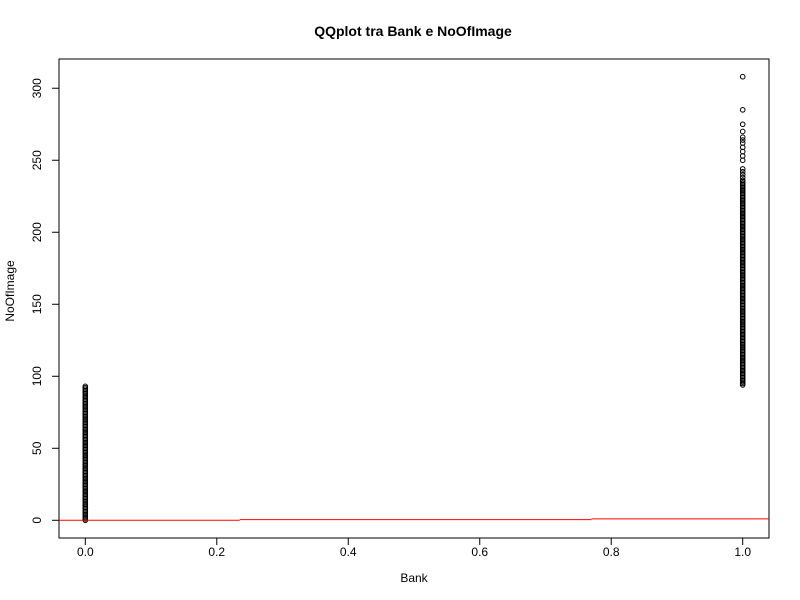  Describe the element at coordinates (348, 552) in the screenshot. I see `x-tick-label: 0.4` at that location.